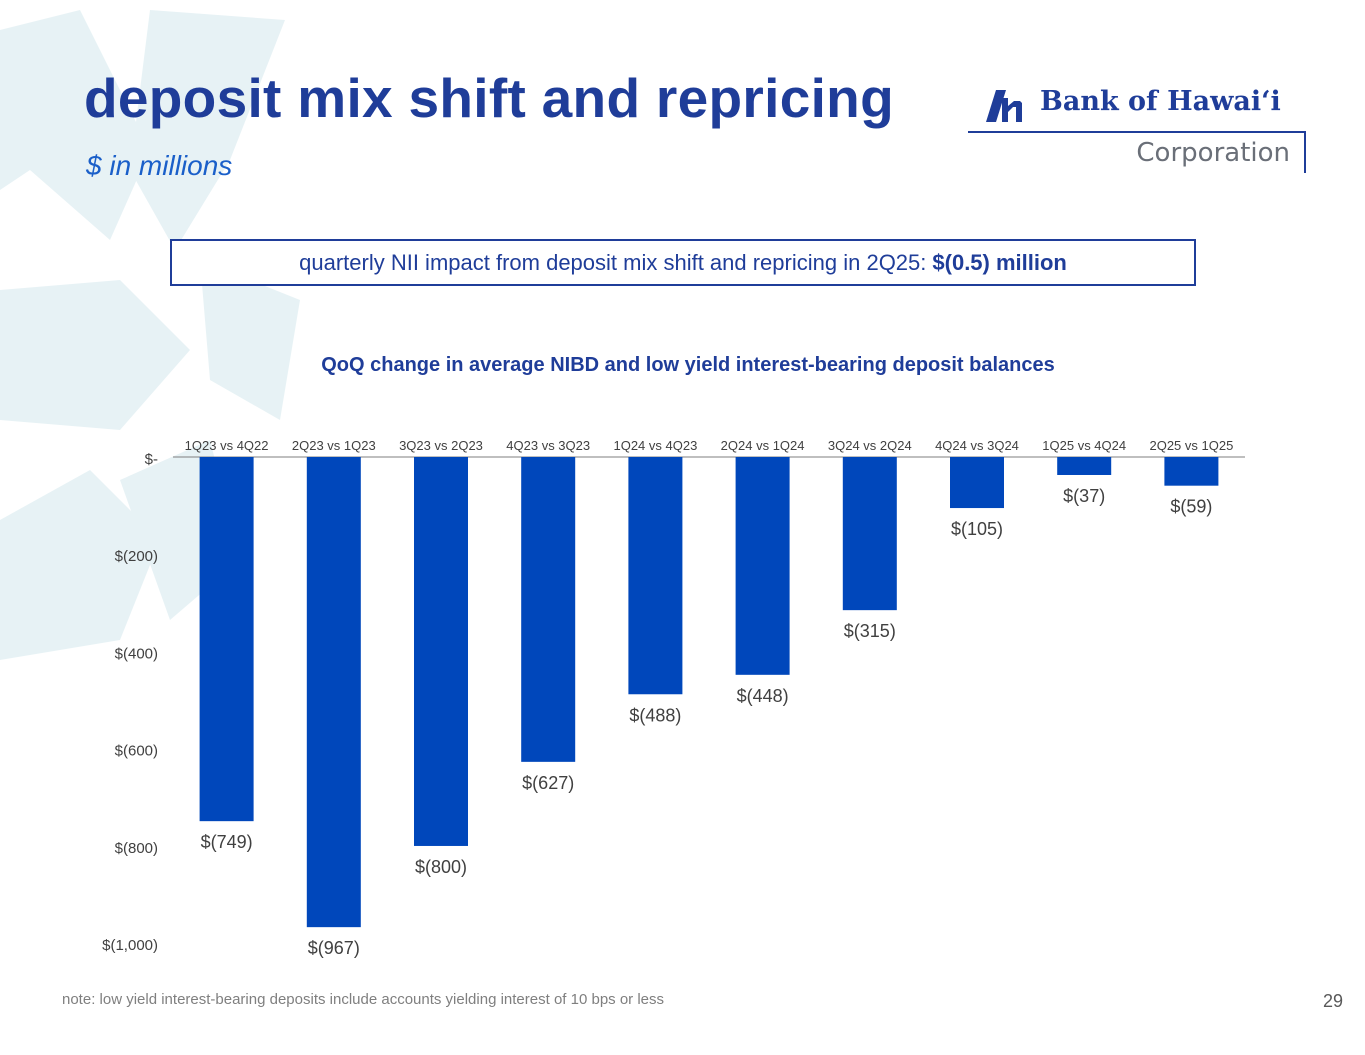  Describe the element at coordinates (1191, 445) in the screenshot. I see `x-tick-label: 2Q25 vs 1Q25` at that location.